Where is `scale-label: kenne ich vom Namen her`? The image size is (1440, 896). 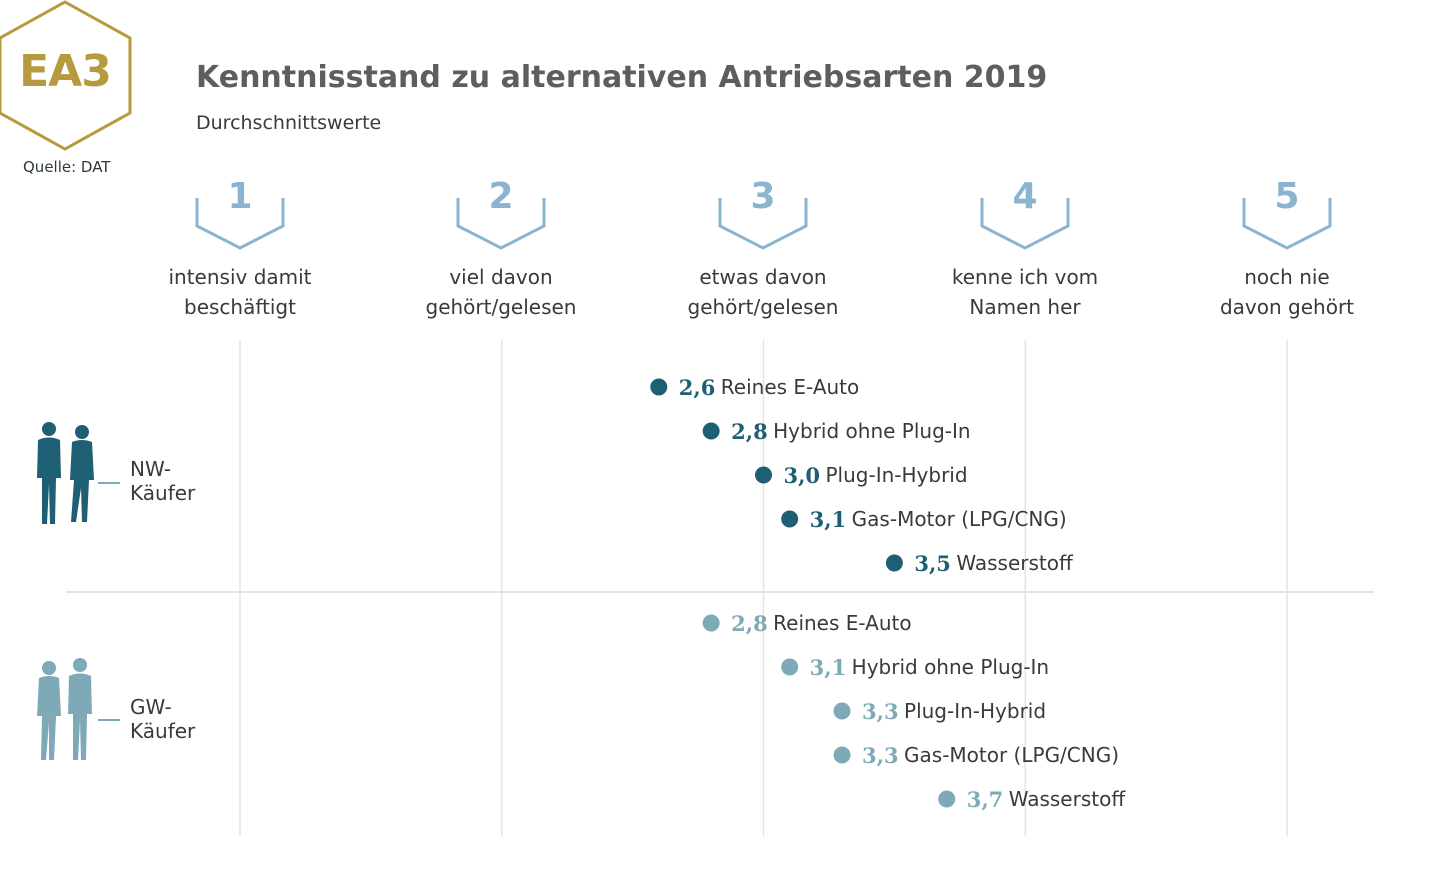
scale-label: kenne ich vom Namen her is located at coordinates (1025, 292).